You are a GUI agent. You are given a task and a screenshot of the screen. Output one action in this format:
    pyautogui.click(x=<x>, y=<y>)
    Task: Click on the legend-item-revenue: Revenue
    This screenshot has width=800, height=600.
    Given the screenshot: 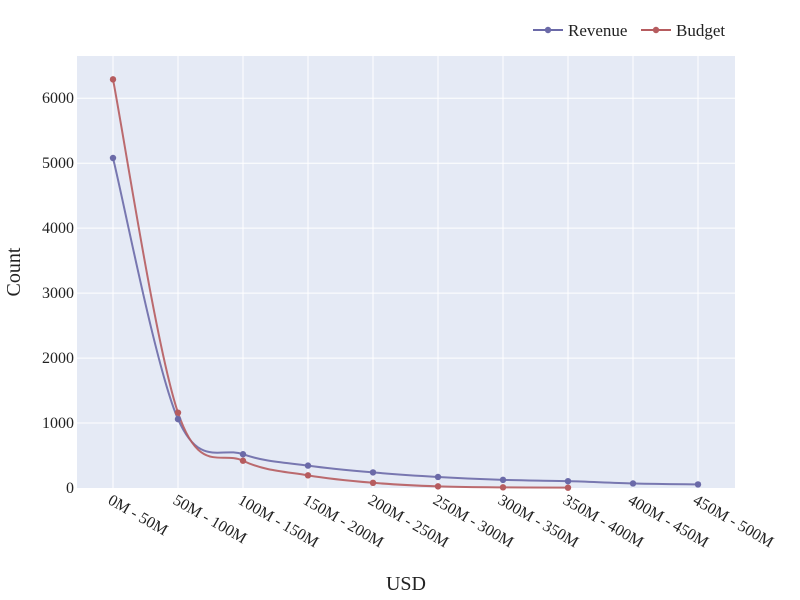 What is the action you would take?
    pyautogui.click(x=580, y=30)
    